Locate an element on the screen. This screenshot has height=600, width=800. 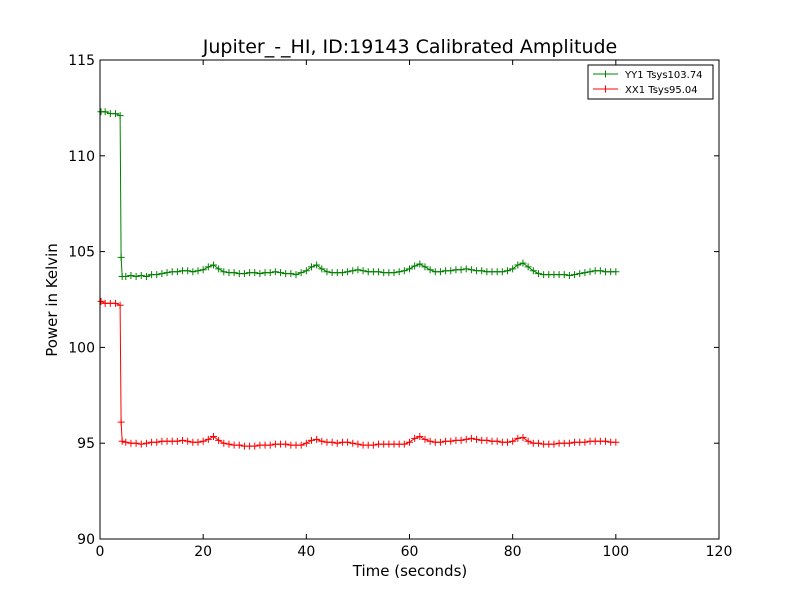
x-tick-label: 20 is located at coordinates (203, 552).